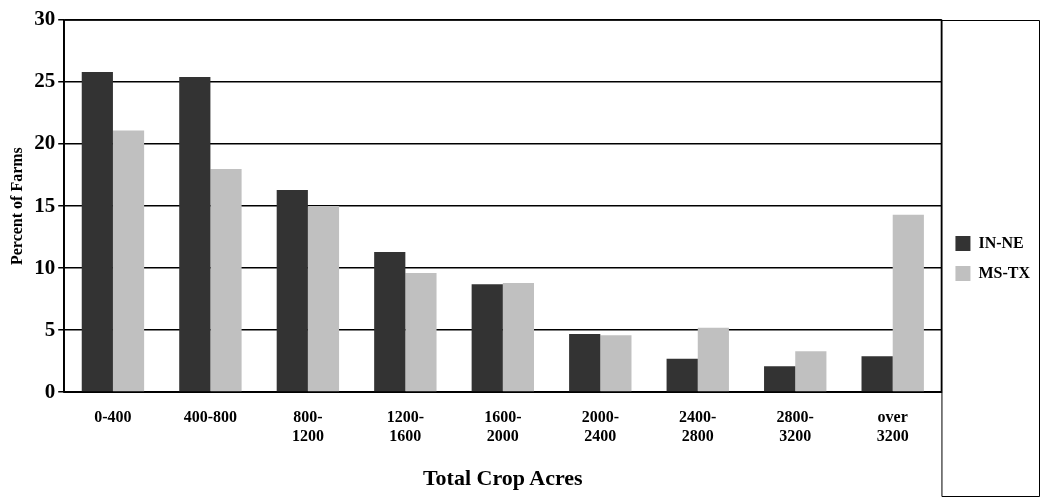 The height and width of the screenshot is (501, 1042). Describe the element at coordinates (16, 206) in the screenshot. I see `y-axis-title: Percent of Farms` at that location.